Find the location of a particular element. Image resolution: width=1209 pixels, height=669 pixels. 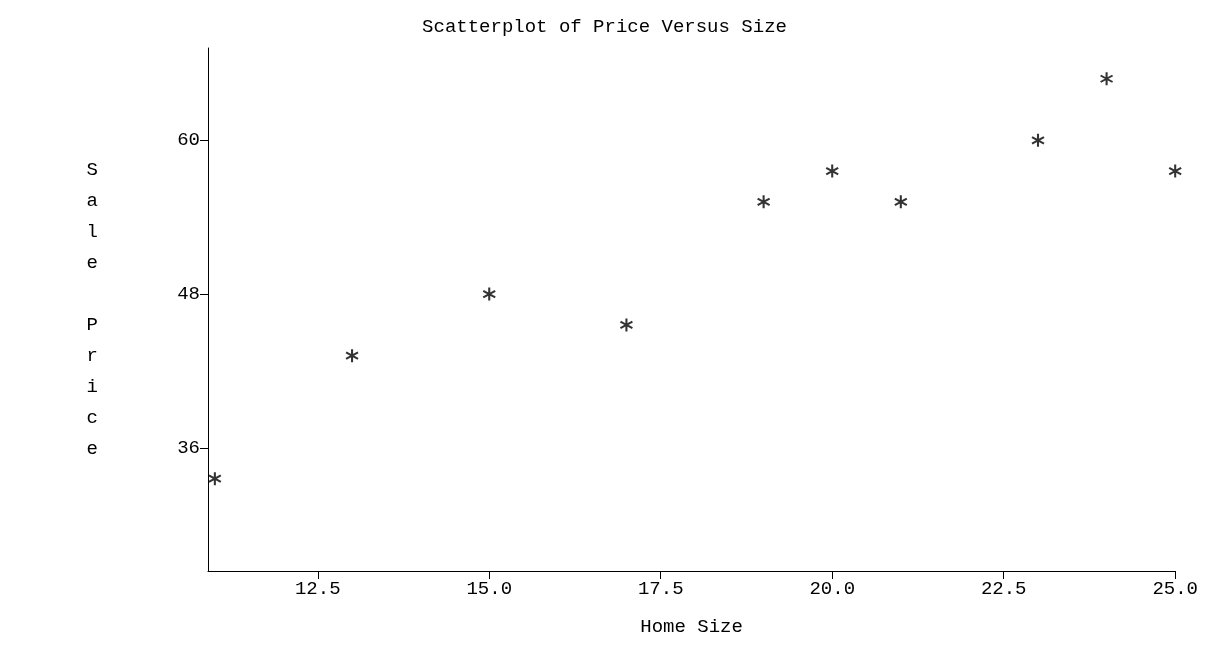

y-tick-label: 36 is located at coordinates (188, 447).